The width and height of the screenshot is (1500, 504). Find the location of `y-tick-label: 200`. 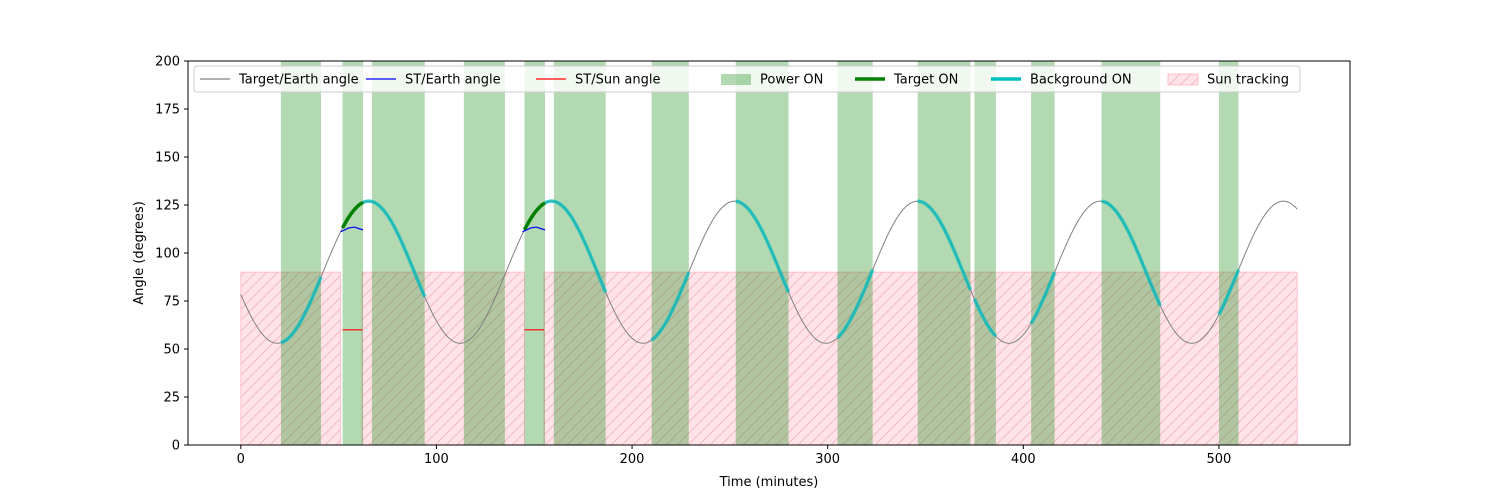

y-tick-label: 200 is located at coordinates (167, 62).